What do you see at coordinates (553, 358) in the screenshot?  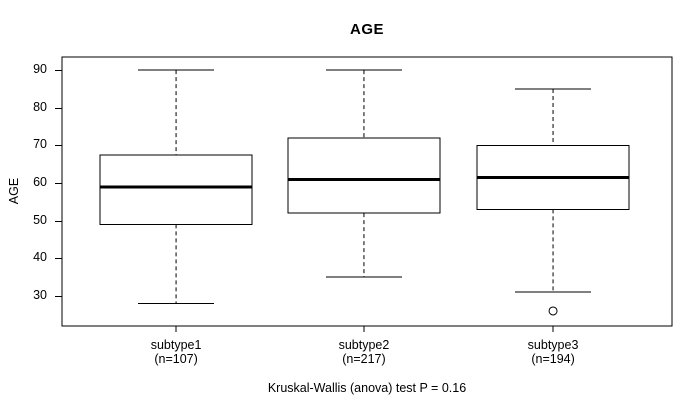 I see `group-count-label: (n=194)` at bounding box center [553, 358].